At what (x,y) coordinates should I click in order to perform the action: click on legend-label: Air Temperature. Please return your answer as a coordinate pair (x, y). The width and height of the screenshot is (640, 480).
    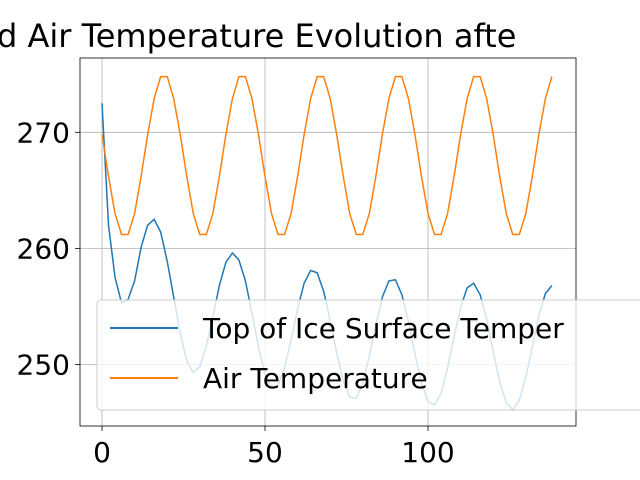
    Looking at the image, I should click on (315, 378).